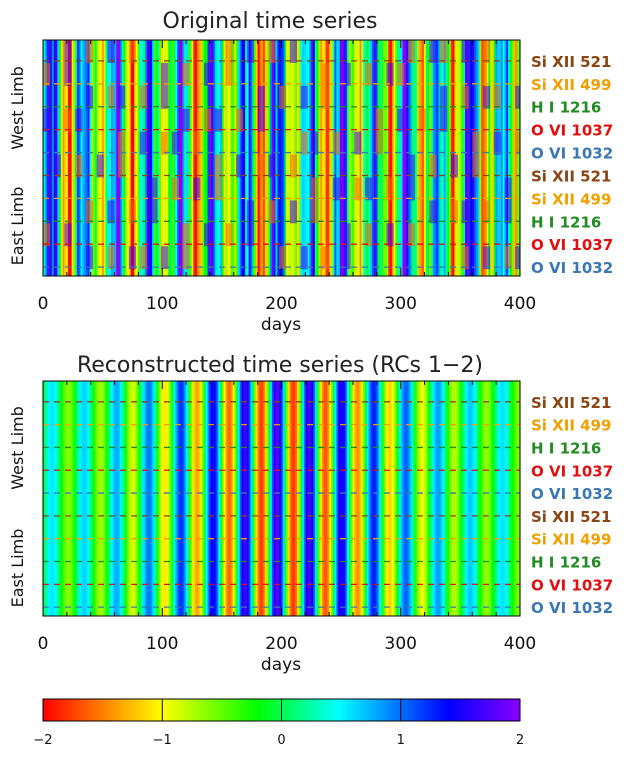 This screenshot has width=635, height=764. What do you see at coordinates (281, 644) in the screenshot?
I see `x-tick-label: 200` at bounding box center [281, 644].